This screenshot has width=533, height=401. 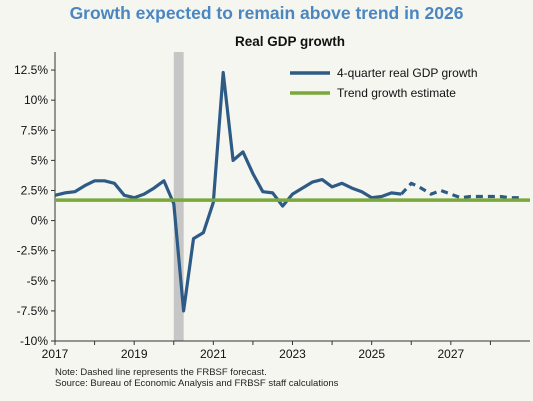 I want to click on y-tick-label: -10%, so click(x=34, y=341).